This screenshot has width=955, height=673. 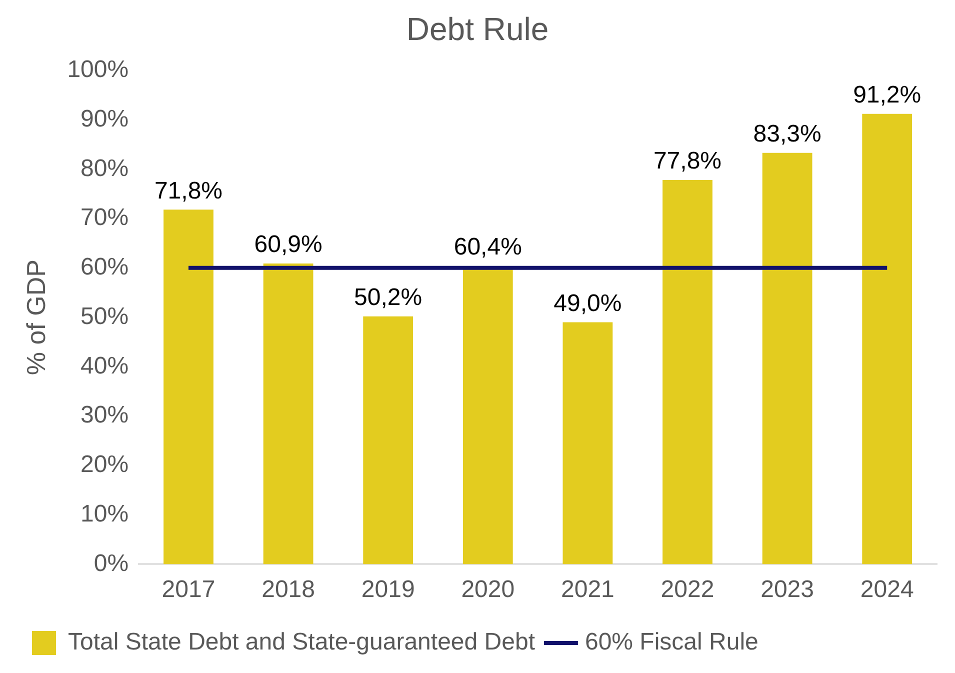 What do you see at coordinates (104, 514) in the screenshot?
I see `y-tick-label: 10%` at bounding box center [104, 514].